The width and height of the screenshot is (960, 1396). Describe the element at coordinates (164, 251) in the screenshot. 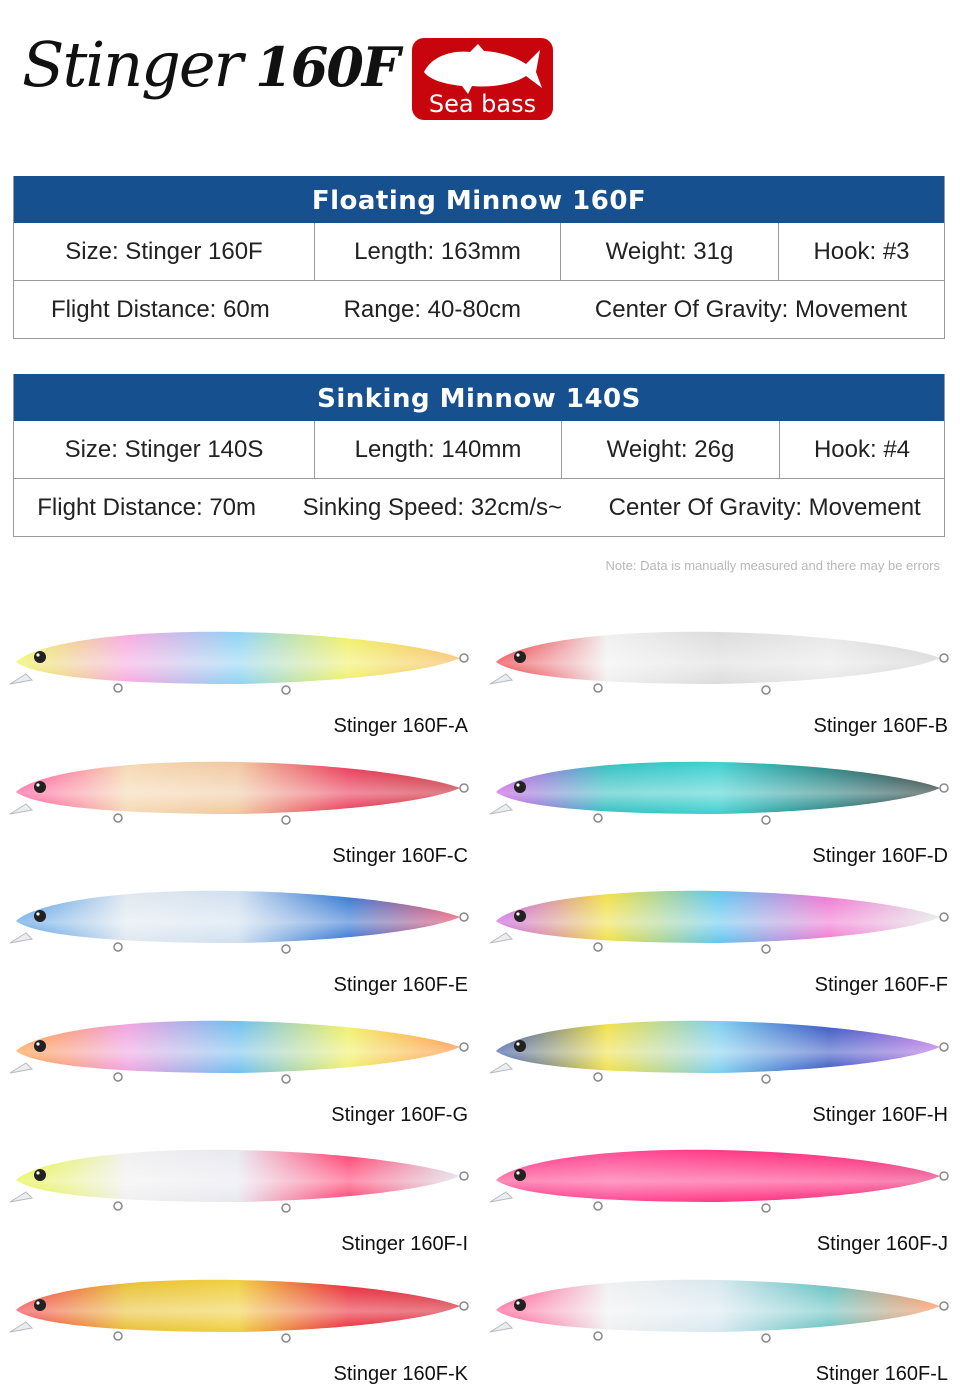

I see `spec-size: Size: Stinger 160F` at that location.